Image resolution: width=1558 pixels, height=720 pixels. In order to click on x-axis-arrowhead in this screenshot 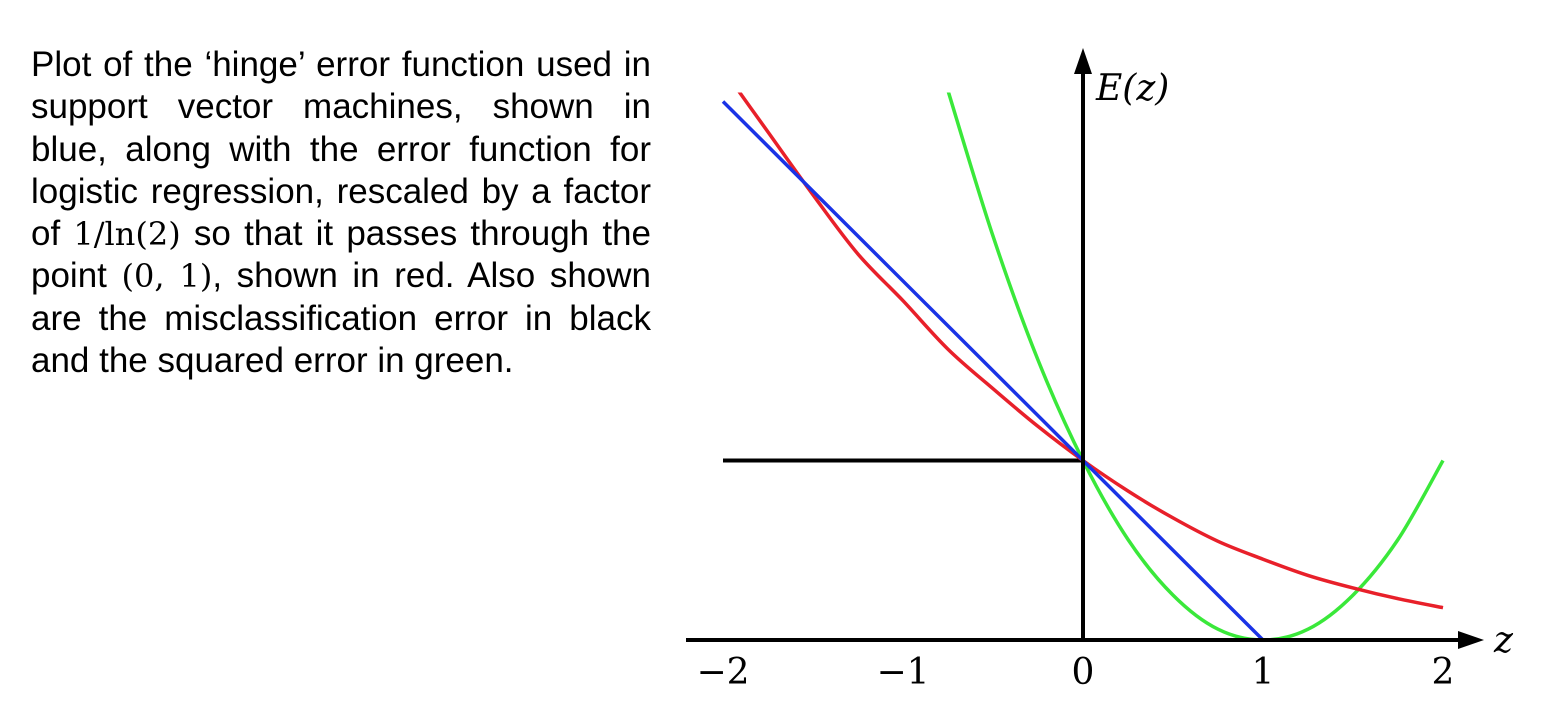, I will do `click(1471, 640)`.